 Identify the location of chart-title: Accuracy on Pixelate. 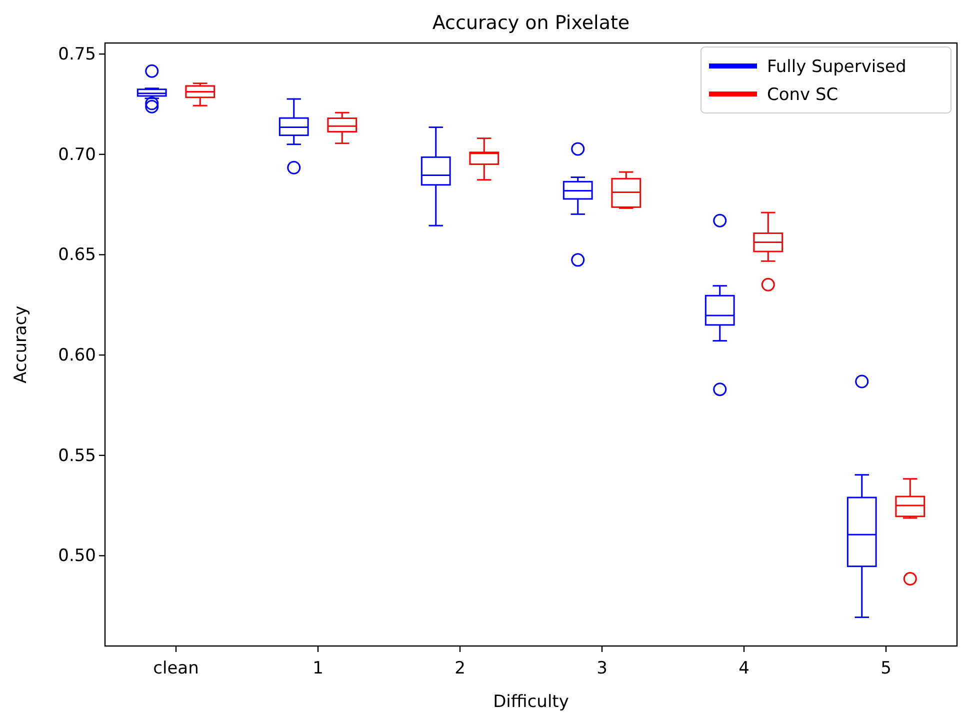
(531, 23).